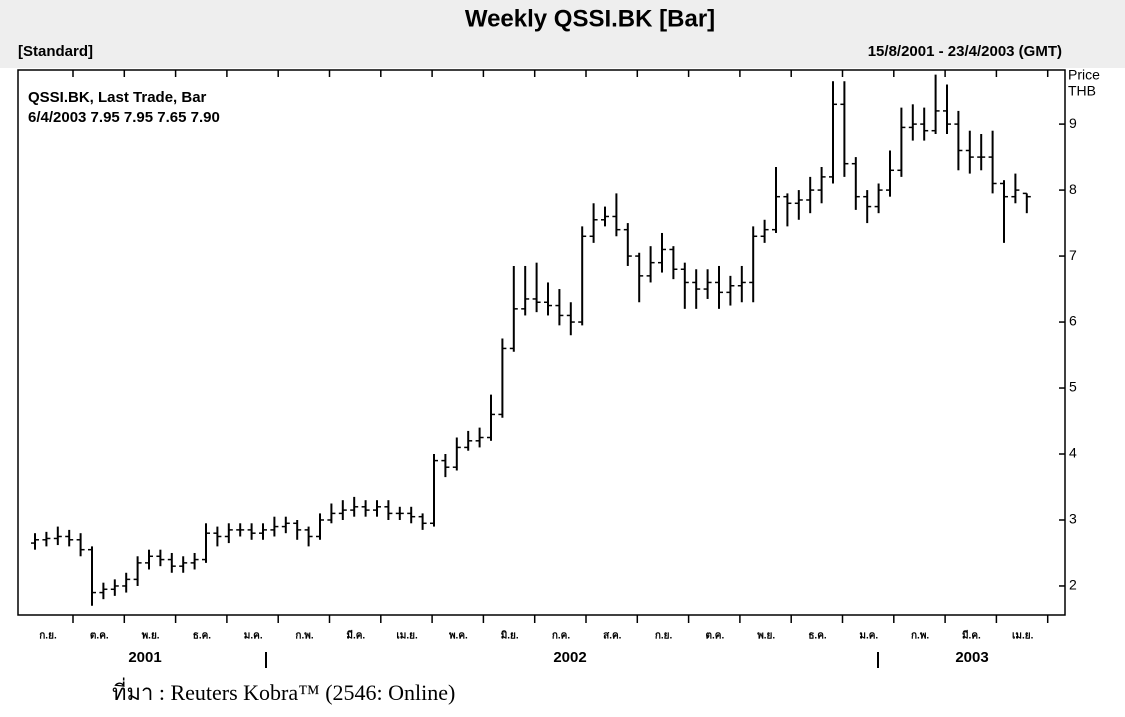 Image resolution: width=1125 pixels, height=717 pixels. What do you see at coordinates (124, 117) in the screenshot?
I see `legend-last: 6/4/2003 7.95 7.95 7.65 7.90` at bounding box center [124, 117].